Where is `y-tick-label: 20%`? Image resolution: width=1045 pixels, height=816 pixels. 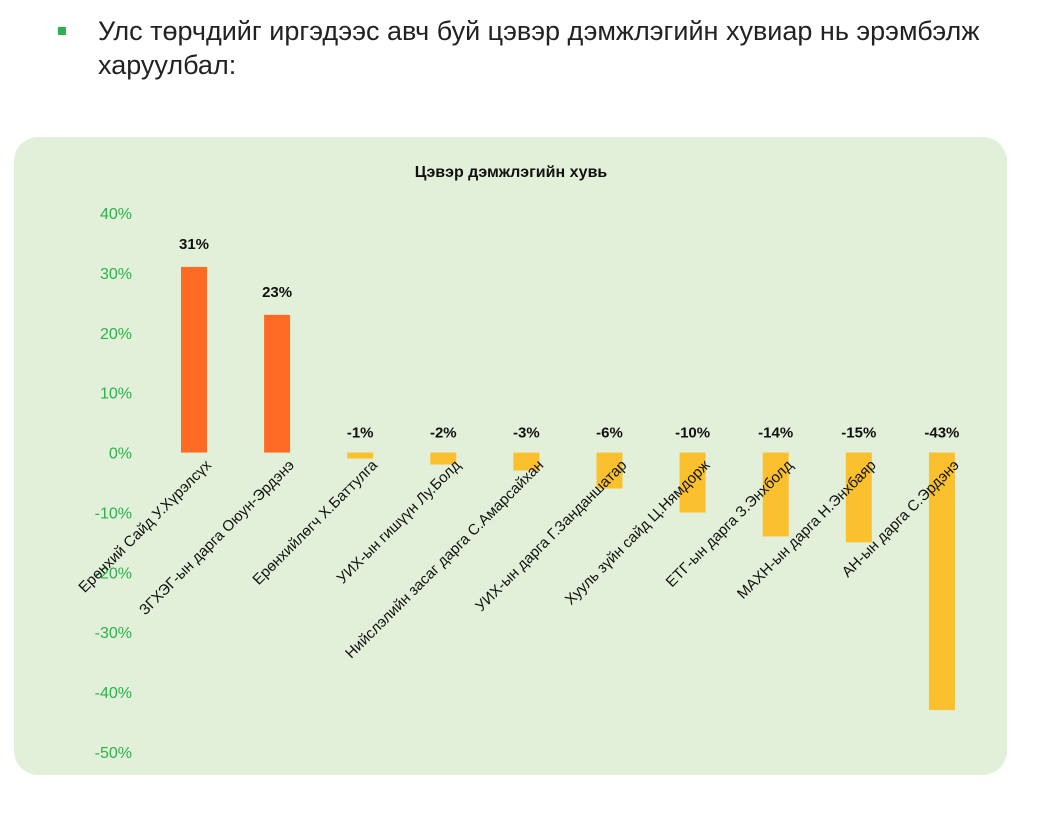
y-tick-label: 20% is located at coordinates (116, 334).